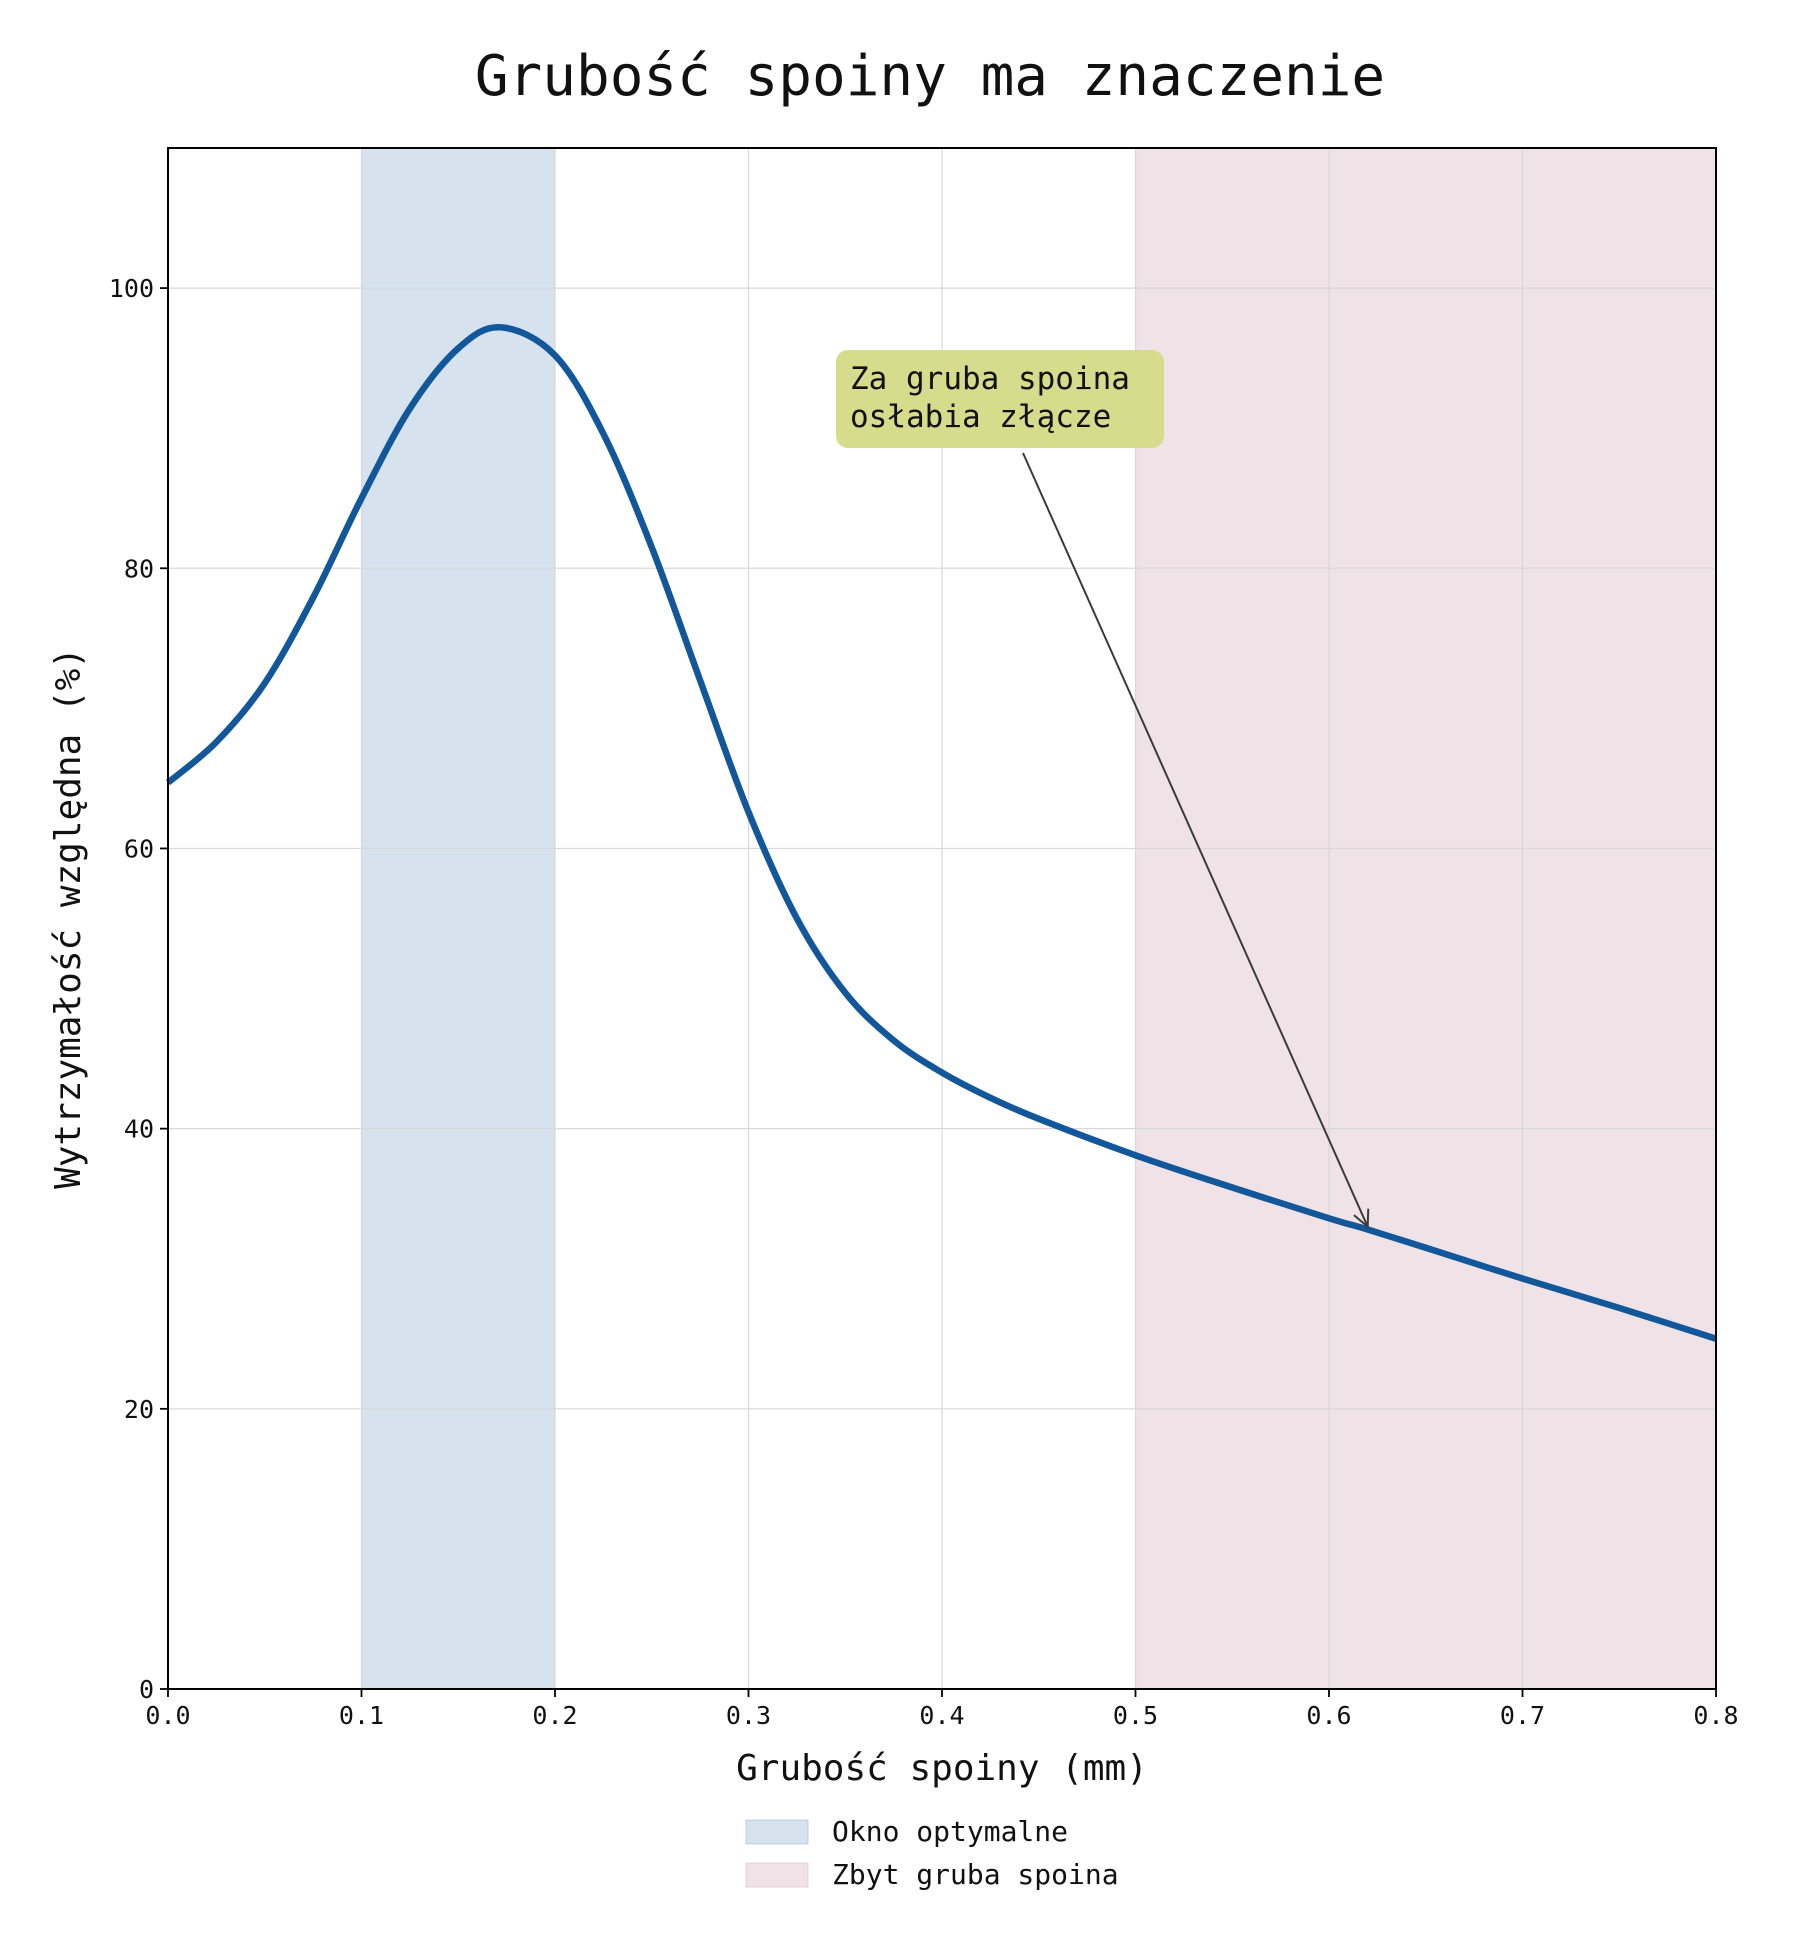 The image size is (1795, 1954). Describe the element at coordinates (1195, 840) in the screenshot. I see `annotation-arrow` at that location.